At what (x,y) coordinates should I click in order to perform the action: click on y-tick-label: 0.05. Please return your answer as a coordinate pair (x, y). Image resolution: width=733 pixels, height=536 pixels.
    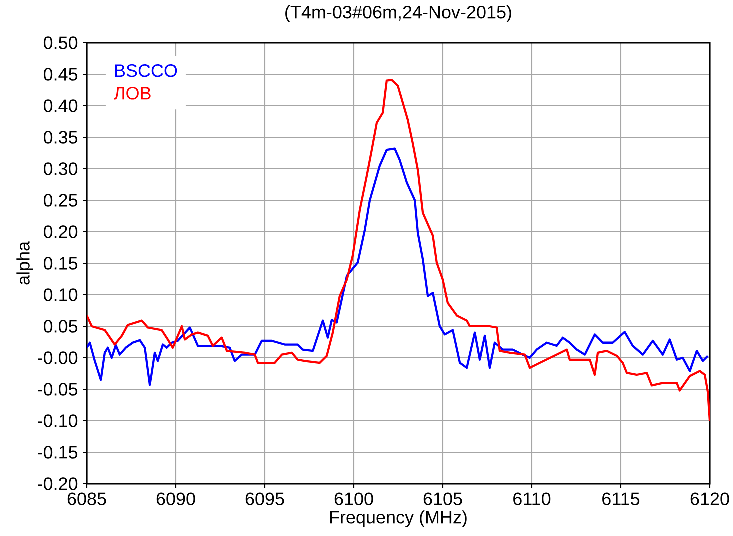
    Looking at the image, I should click on (61, 326).